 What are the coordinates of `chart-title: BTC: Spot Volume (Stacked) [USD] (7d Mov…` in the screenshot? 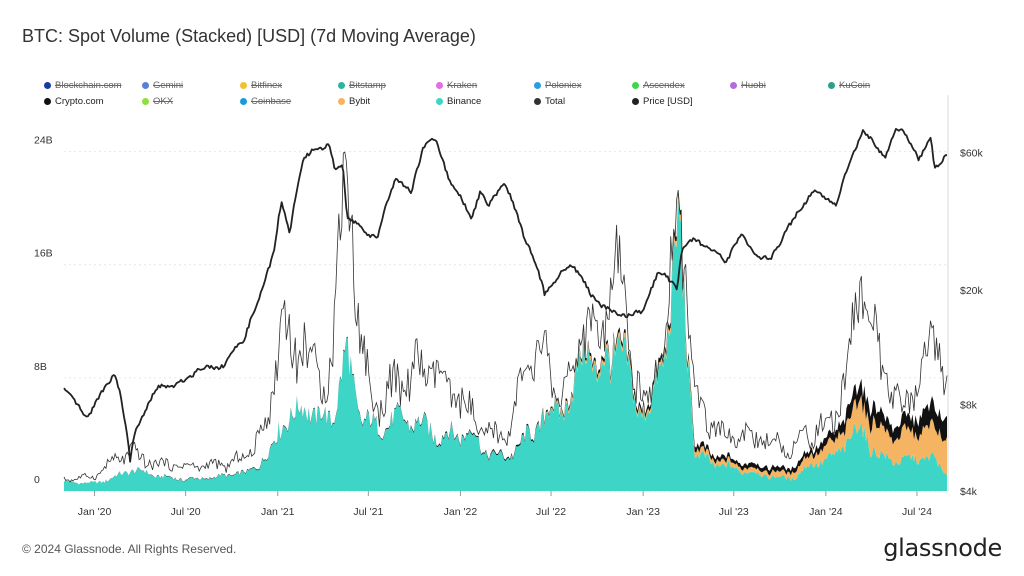 It's located at (249, 36).